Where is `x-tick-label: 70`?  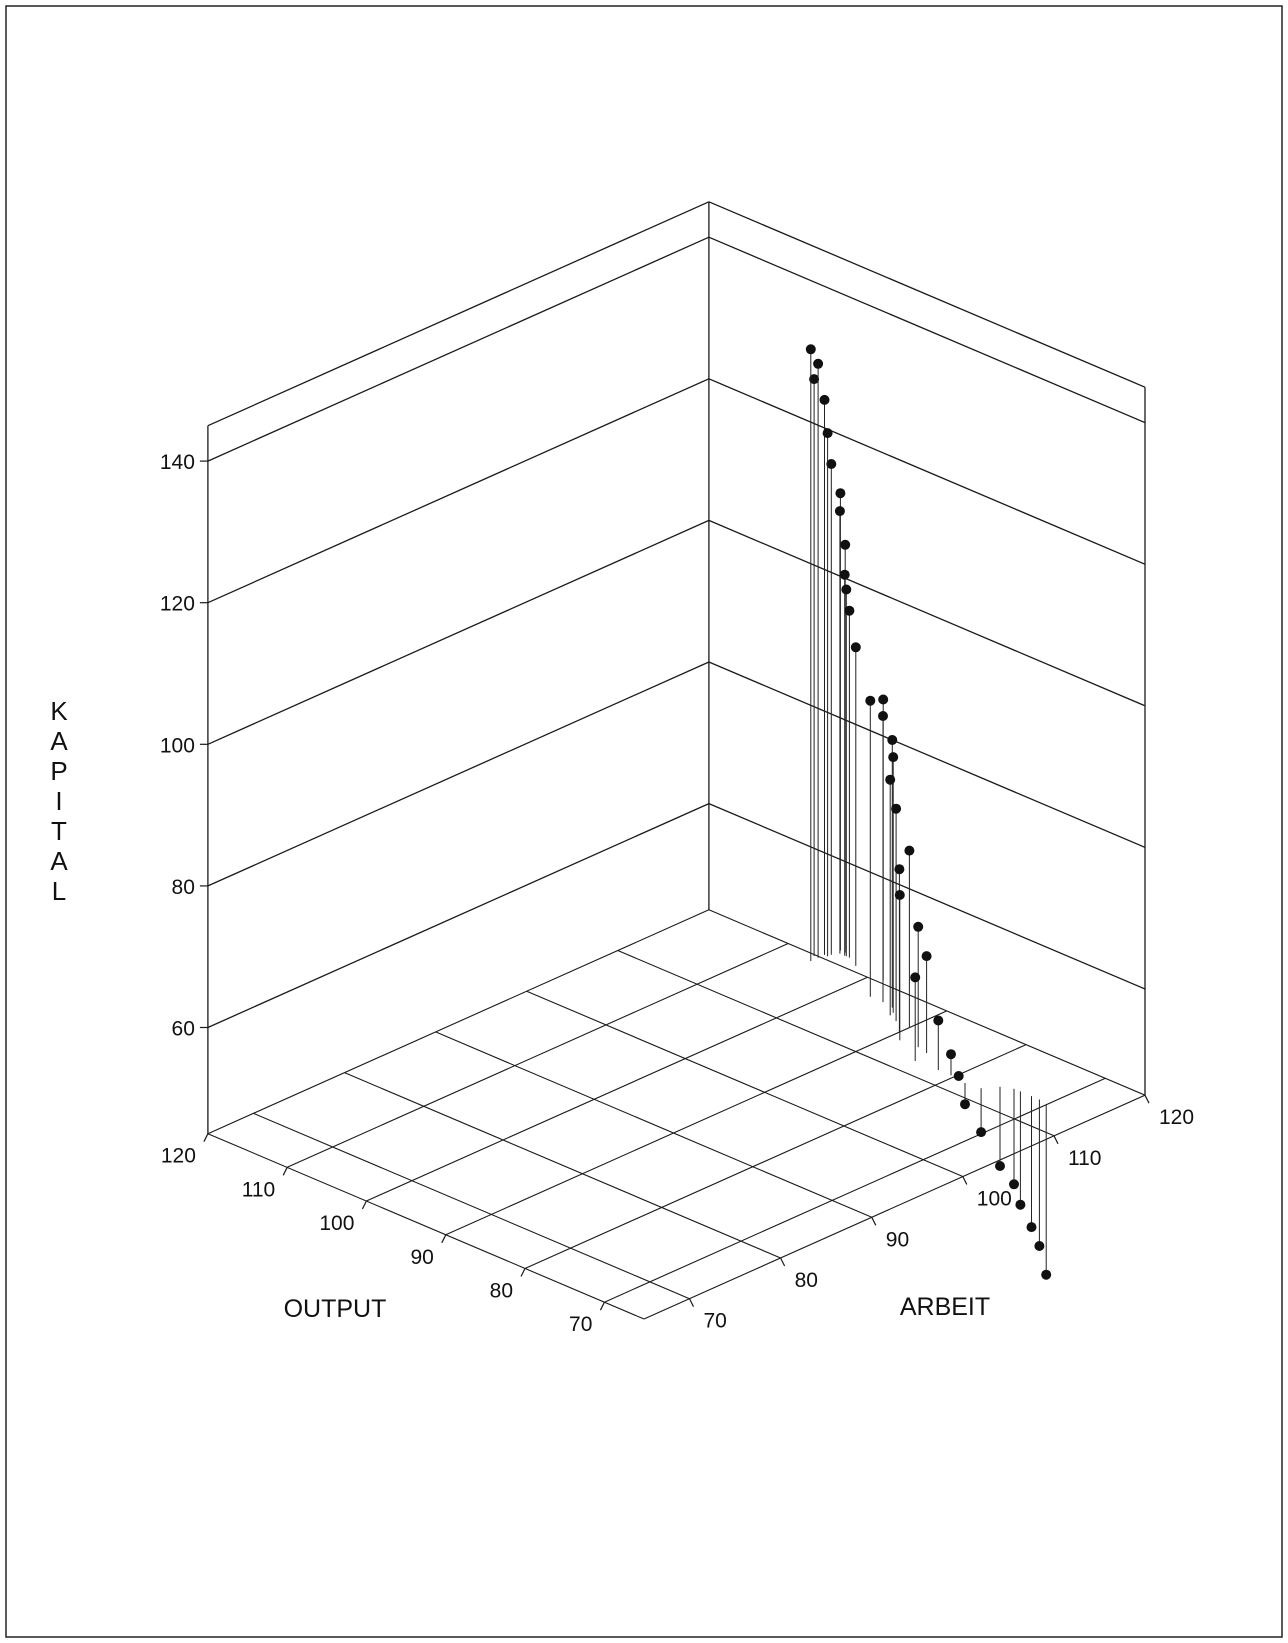
x-tick-label: 70 is located at coordinates (580, 1324).